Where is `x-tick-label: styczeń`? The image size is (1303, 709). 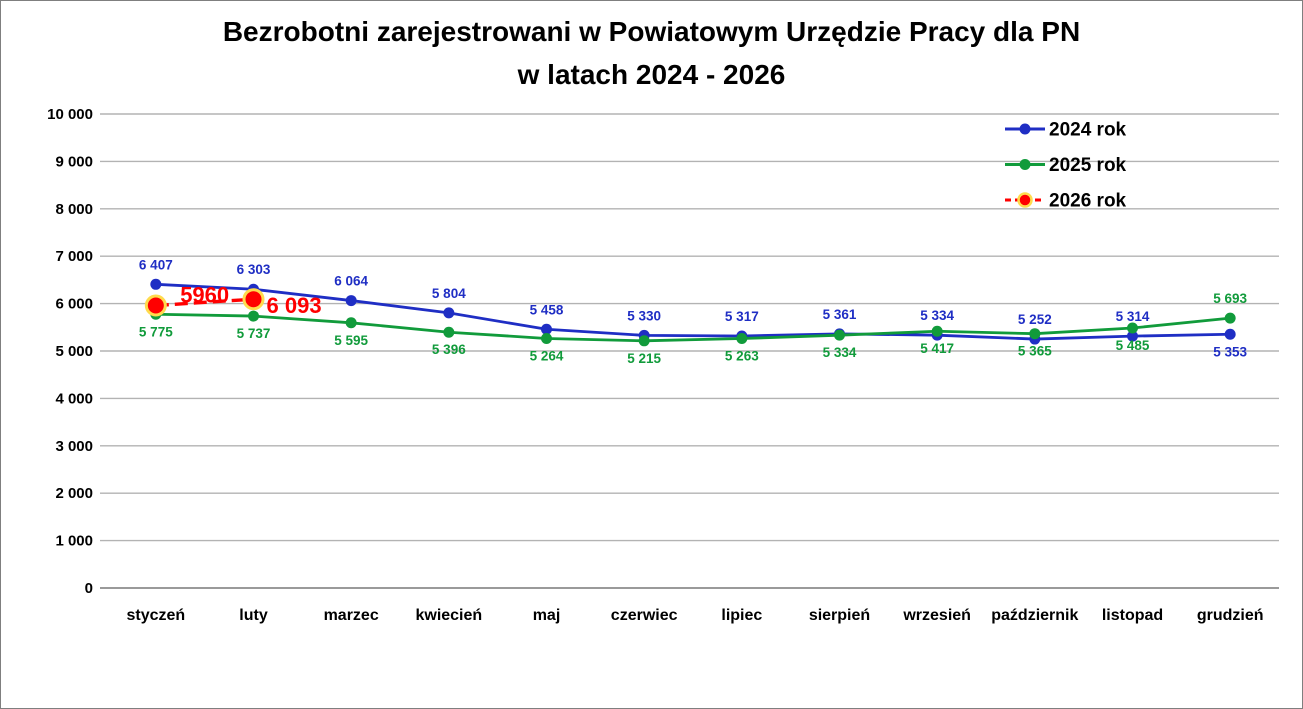
x-tick-label: styczeń is located at coordinates (155, 615).